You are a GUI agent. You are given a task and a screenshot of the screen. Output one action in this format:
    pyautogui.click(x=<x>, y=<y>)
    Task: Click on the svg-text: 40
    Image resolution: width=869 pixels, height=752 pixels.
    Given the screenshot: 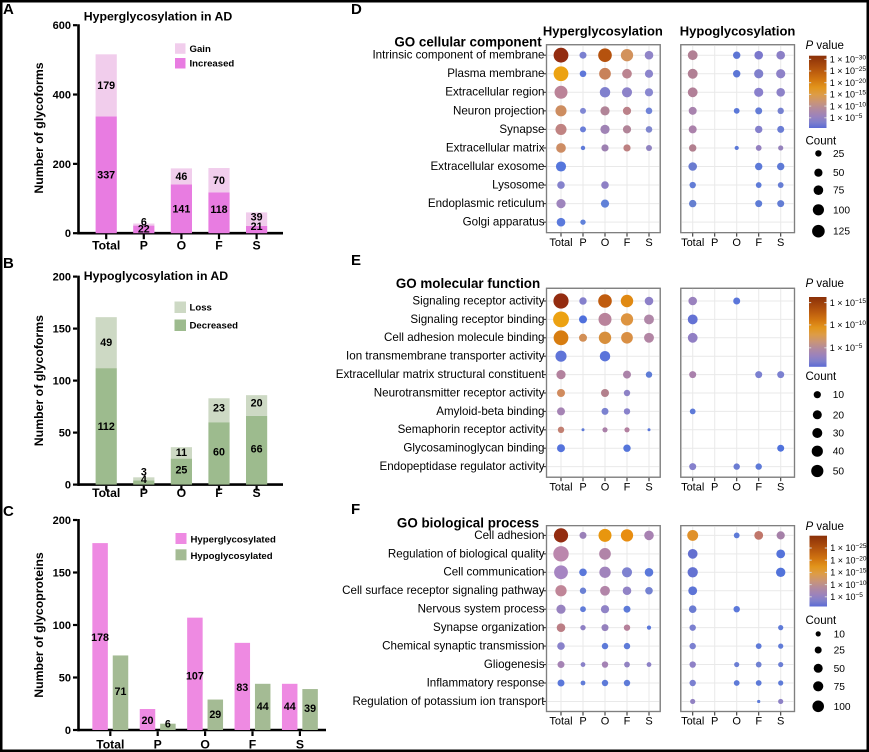 What is the action you would take?
    pyautogui.click(x=839, y=452)
    